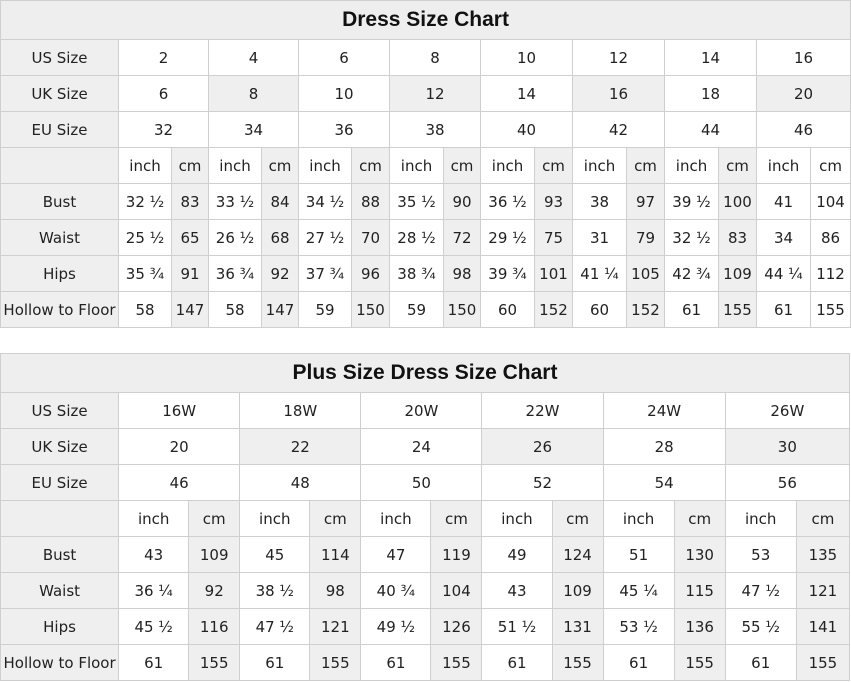 The height and width of the screenshot is (682, 851). Describe the element at coordinates (344, 93) in the screenshot. I see `uk-size-cell: 10` at that location.